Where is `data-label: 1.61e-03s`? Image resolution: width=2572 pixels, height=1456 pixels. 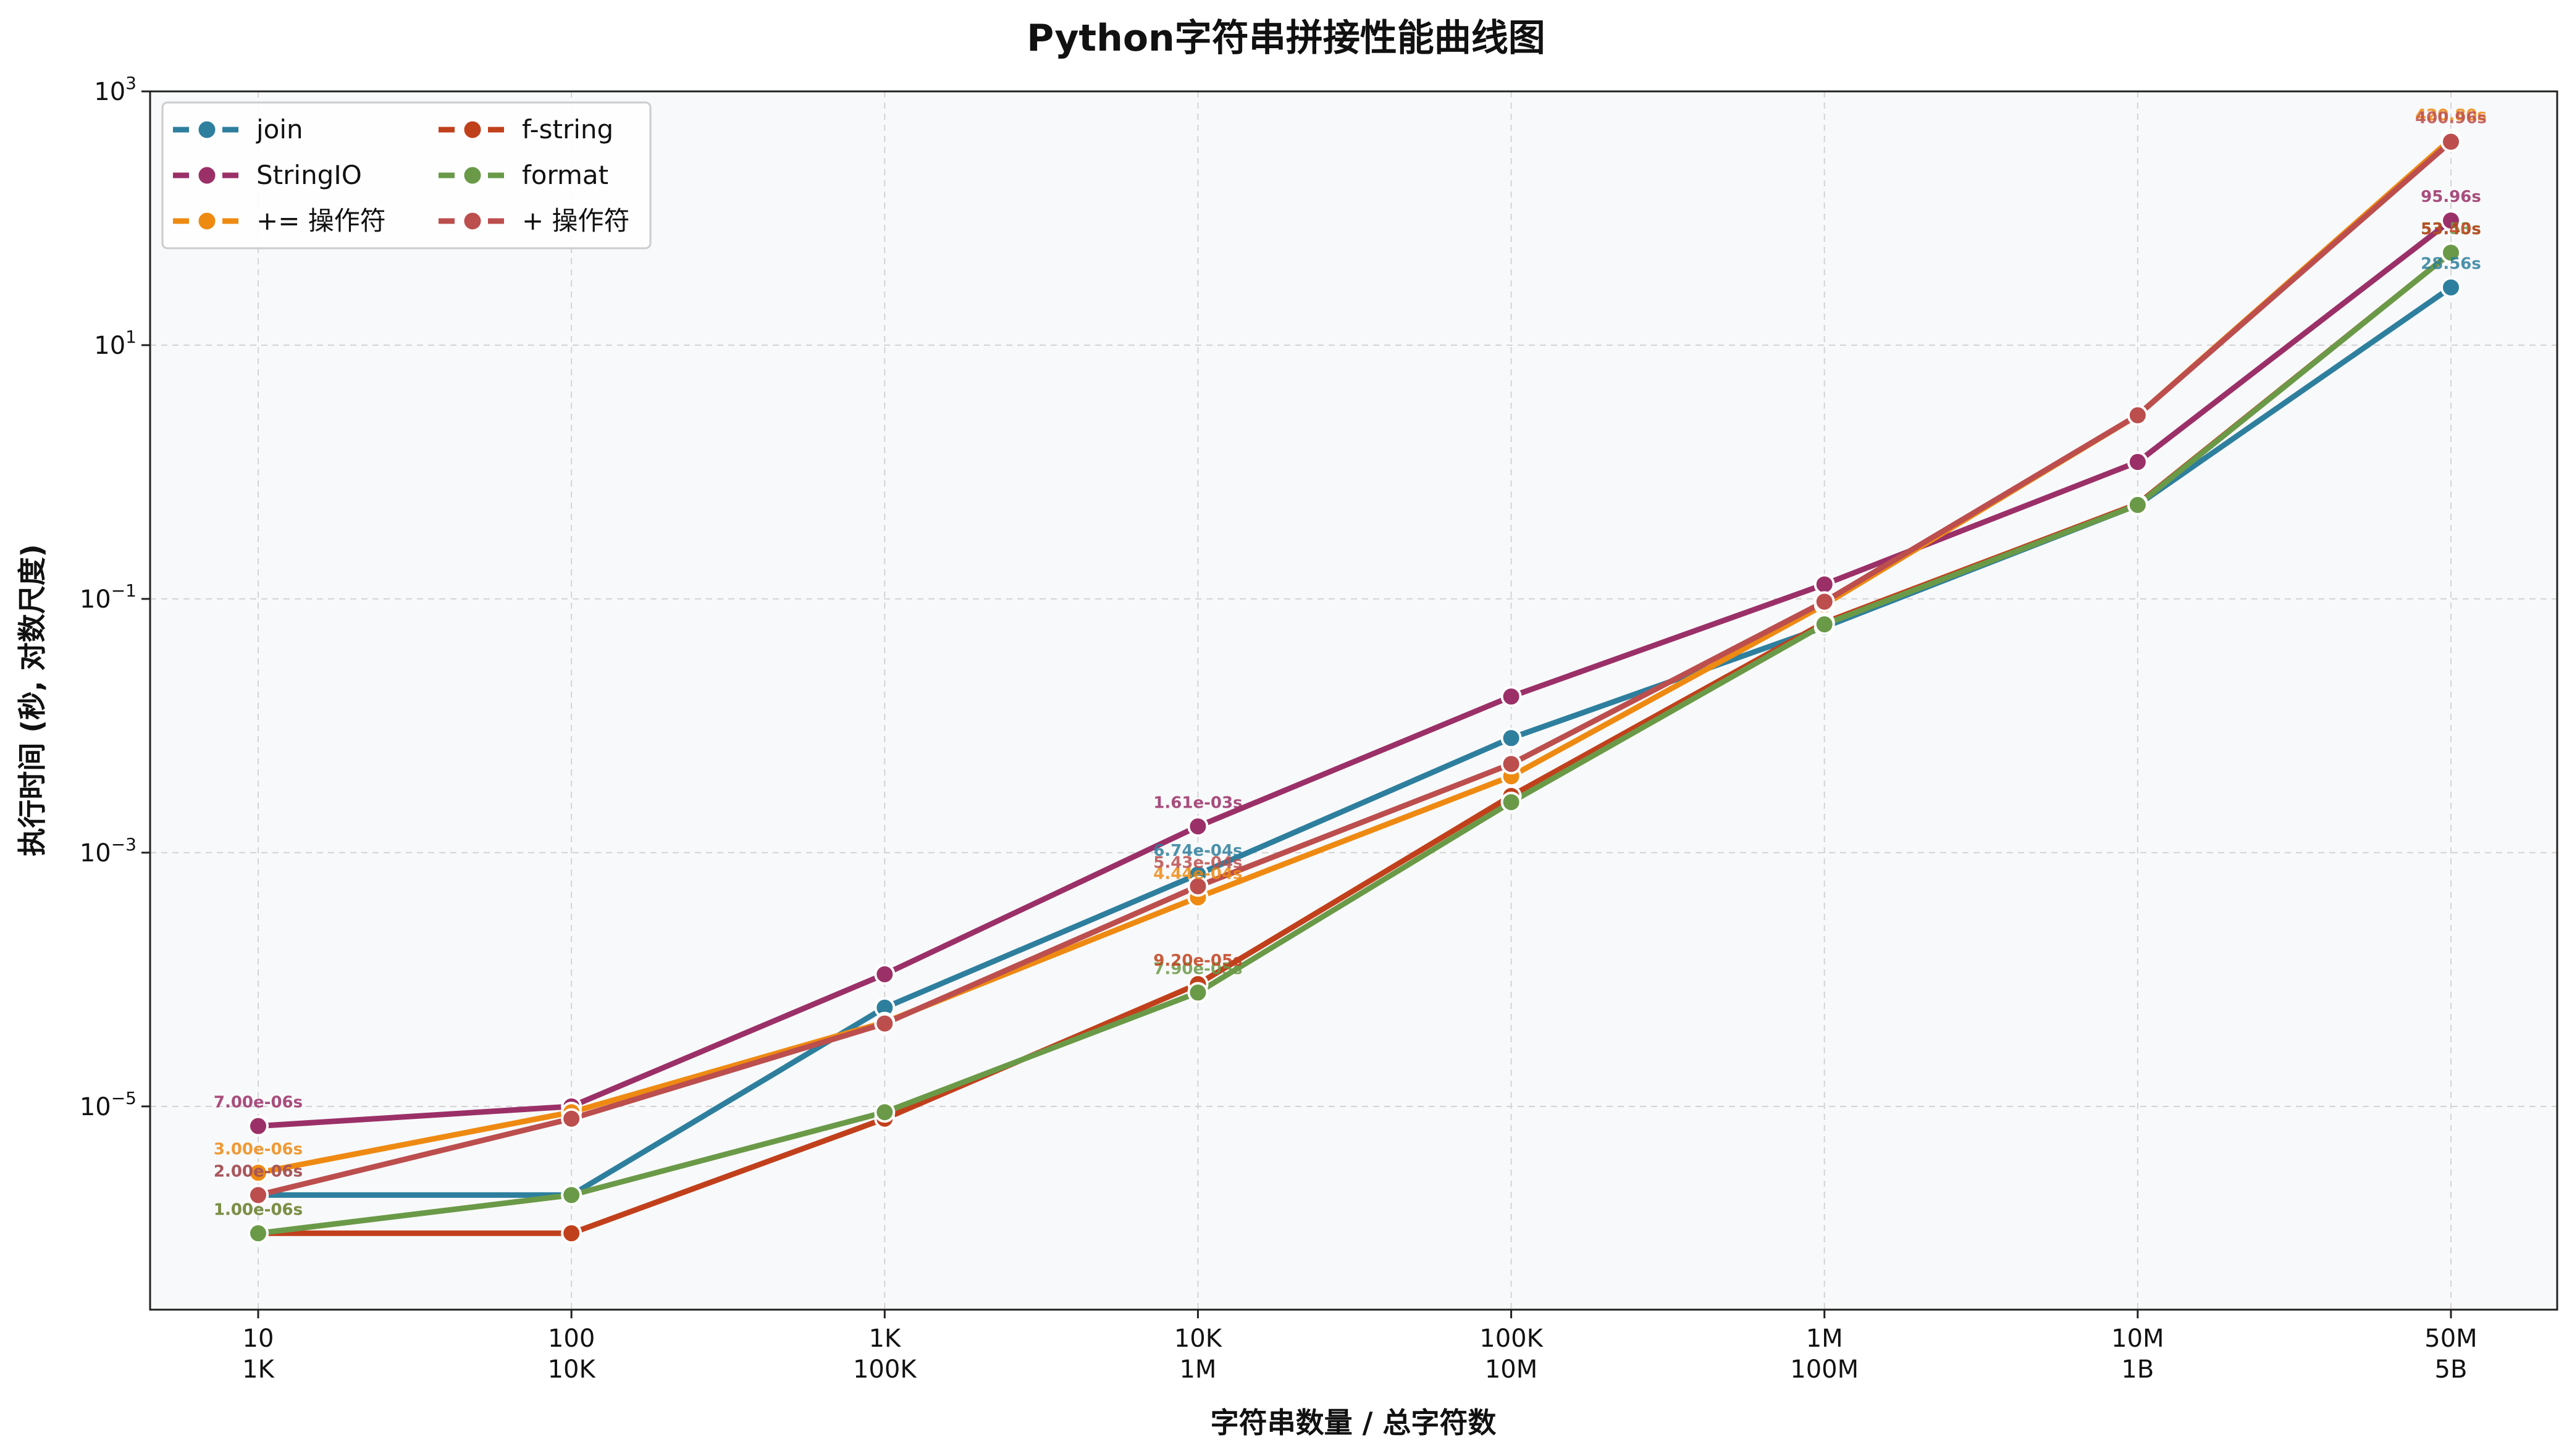
data-label: 1.61e-03s is located at coordinates (1197, 802).